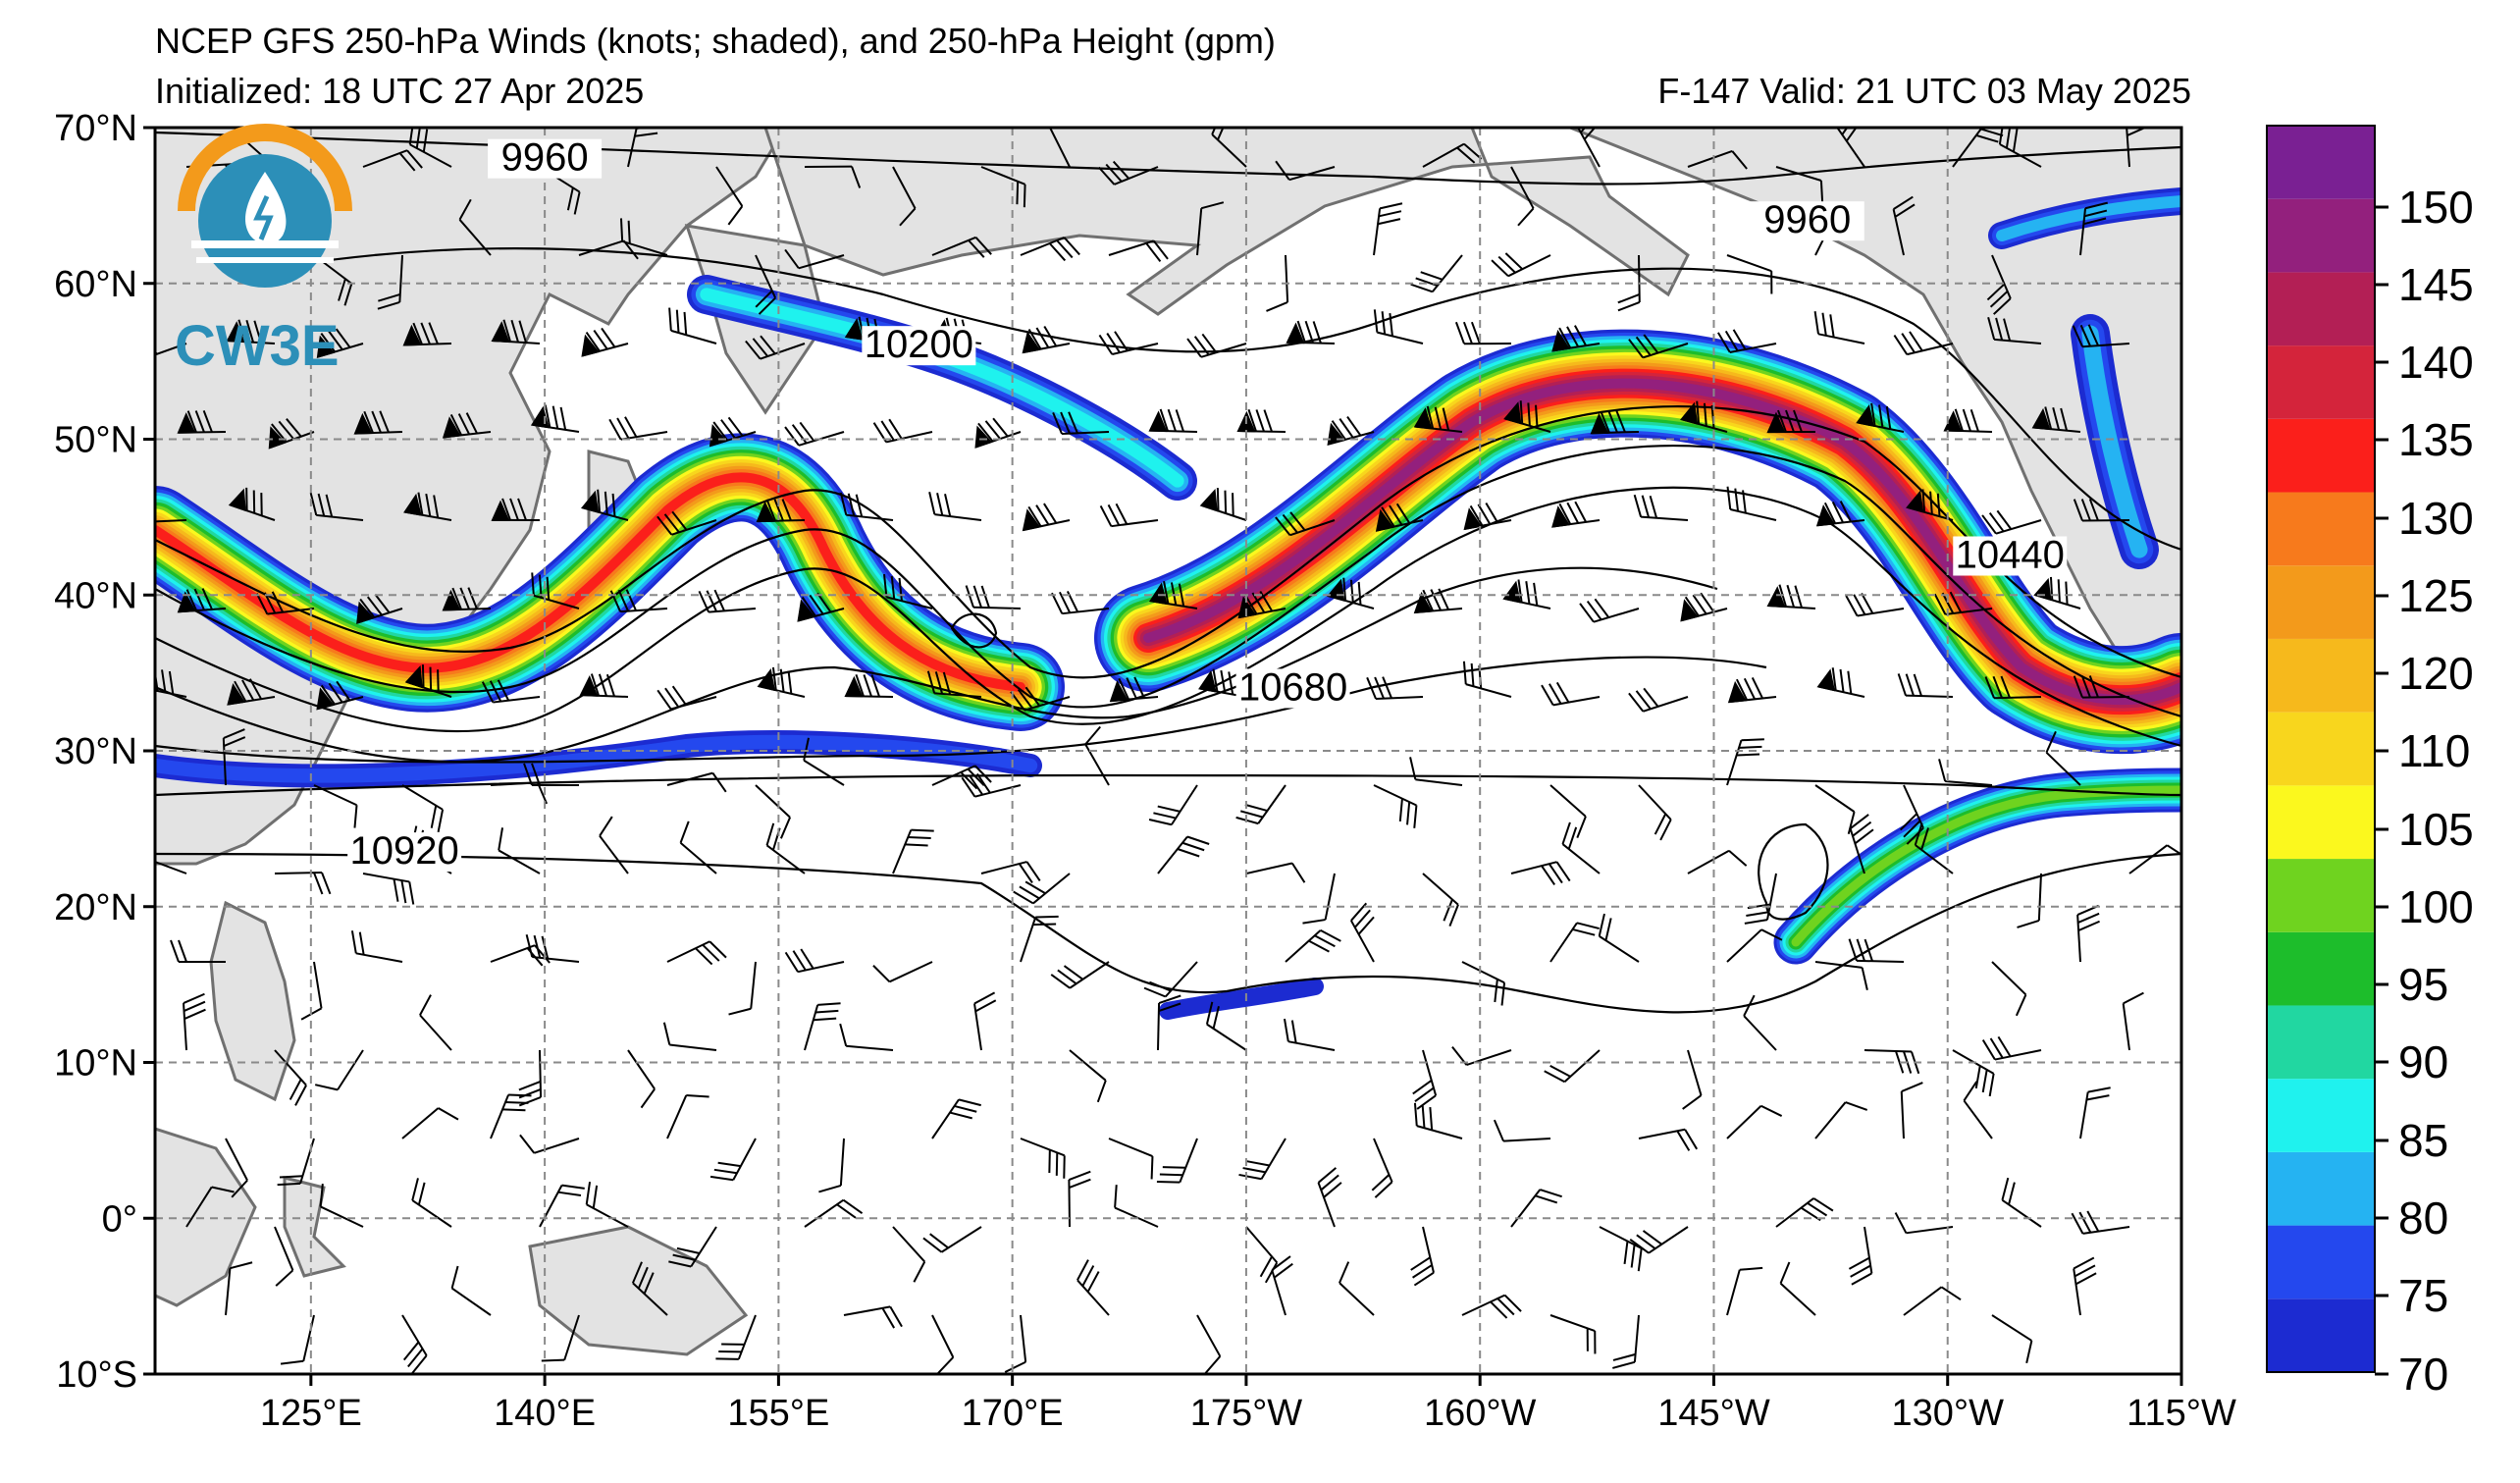 The height and width of the screenshot is (1483, 2520). I want to click on colorbar-label: 70, so click(2423, 1375).